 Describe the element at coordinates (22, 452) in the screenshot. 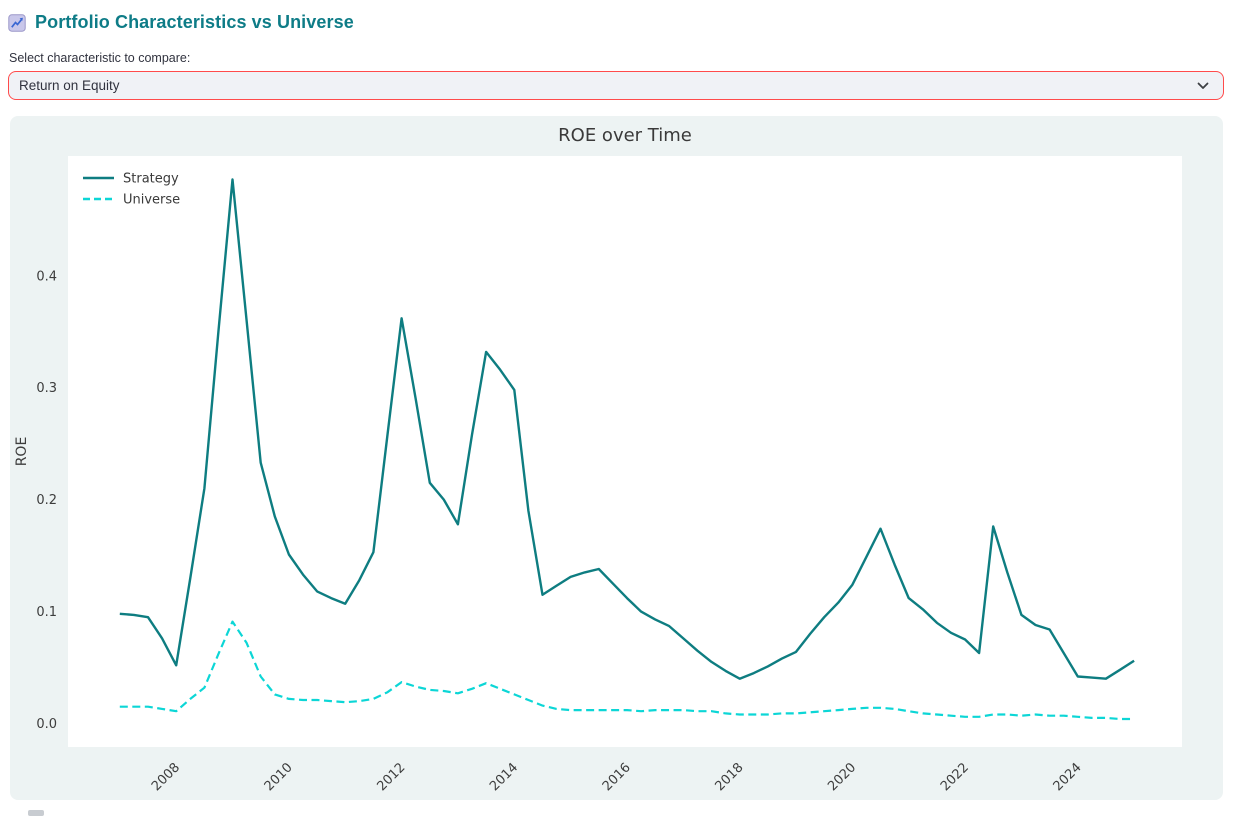

I see `y-axis-label: ROE` at that location.